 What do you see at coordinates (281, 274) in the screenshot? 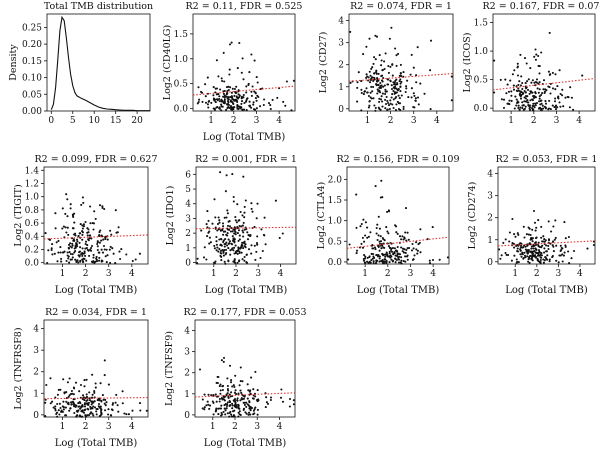
I see `x-tick-label: 4` at bounding box center [281, 274].